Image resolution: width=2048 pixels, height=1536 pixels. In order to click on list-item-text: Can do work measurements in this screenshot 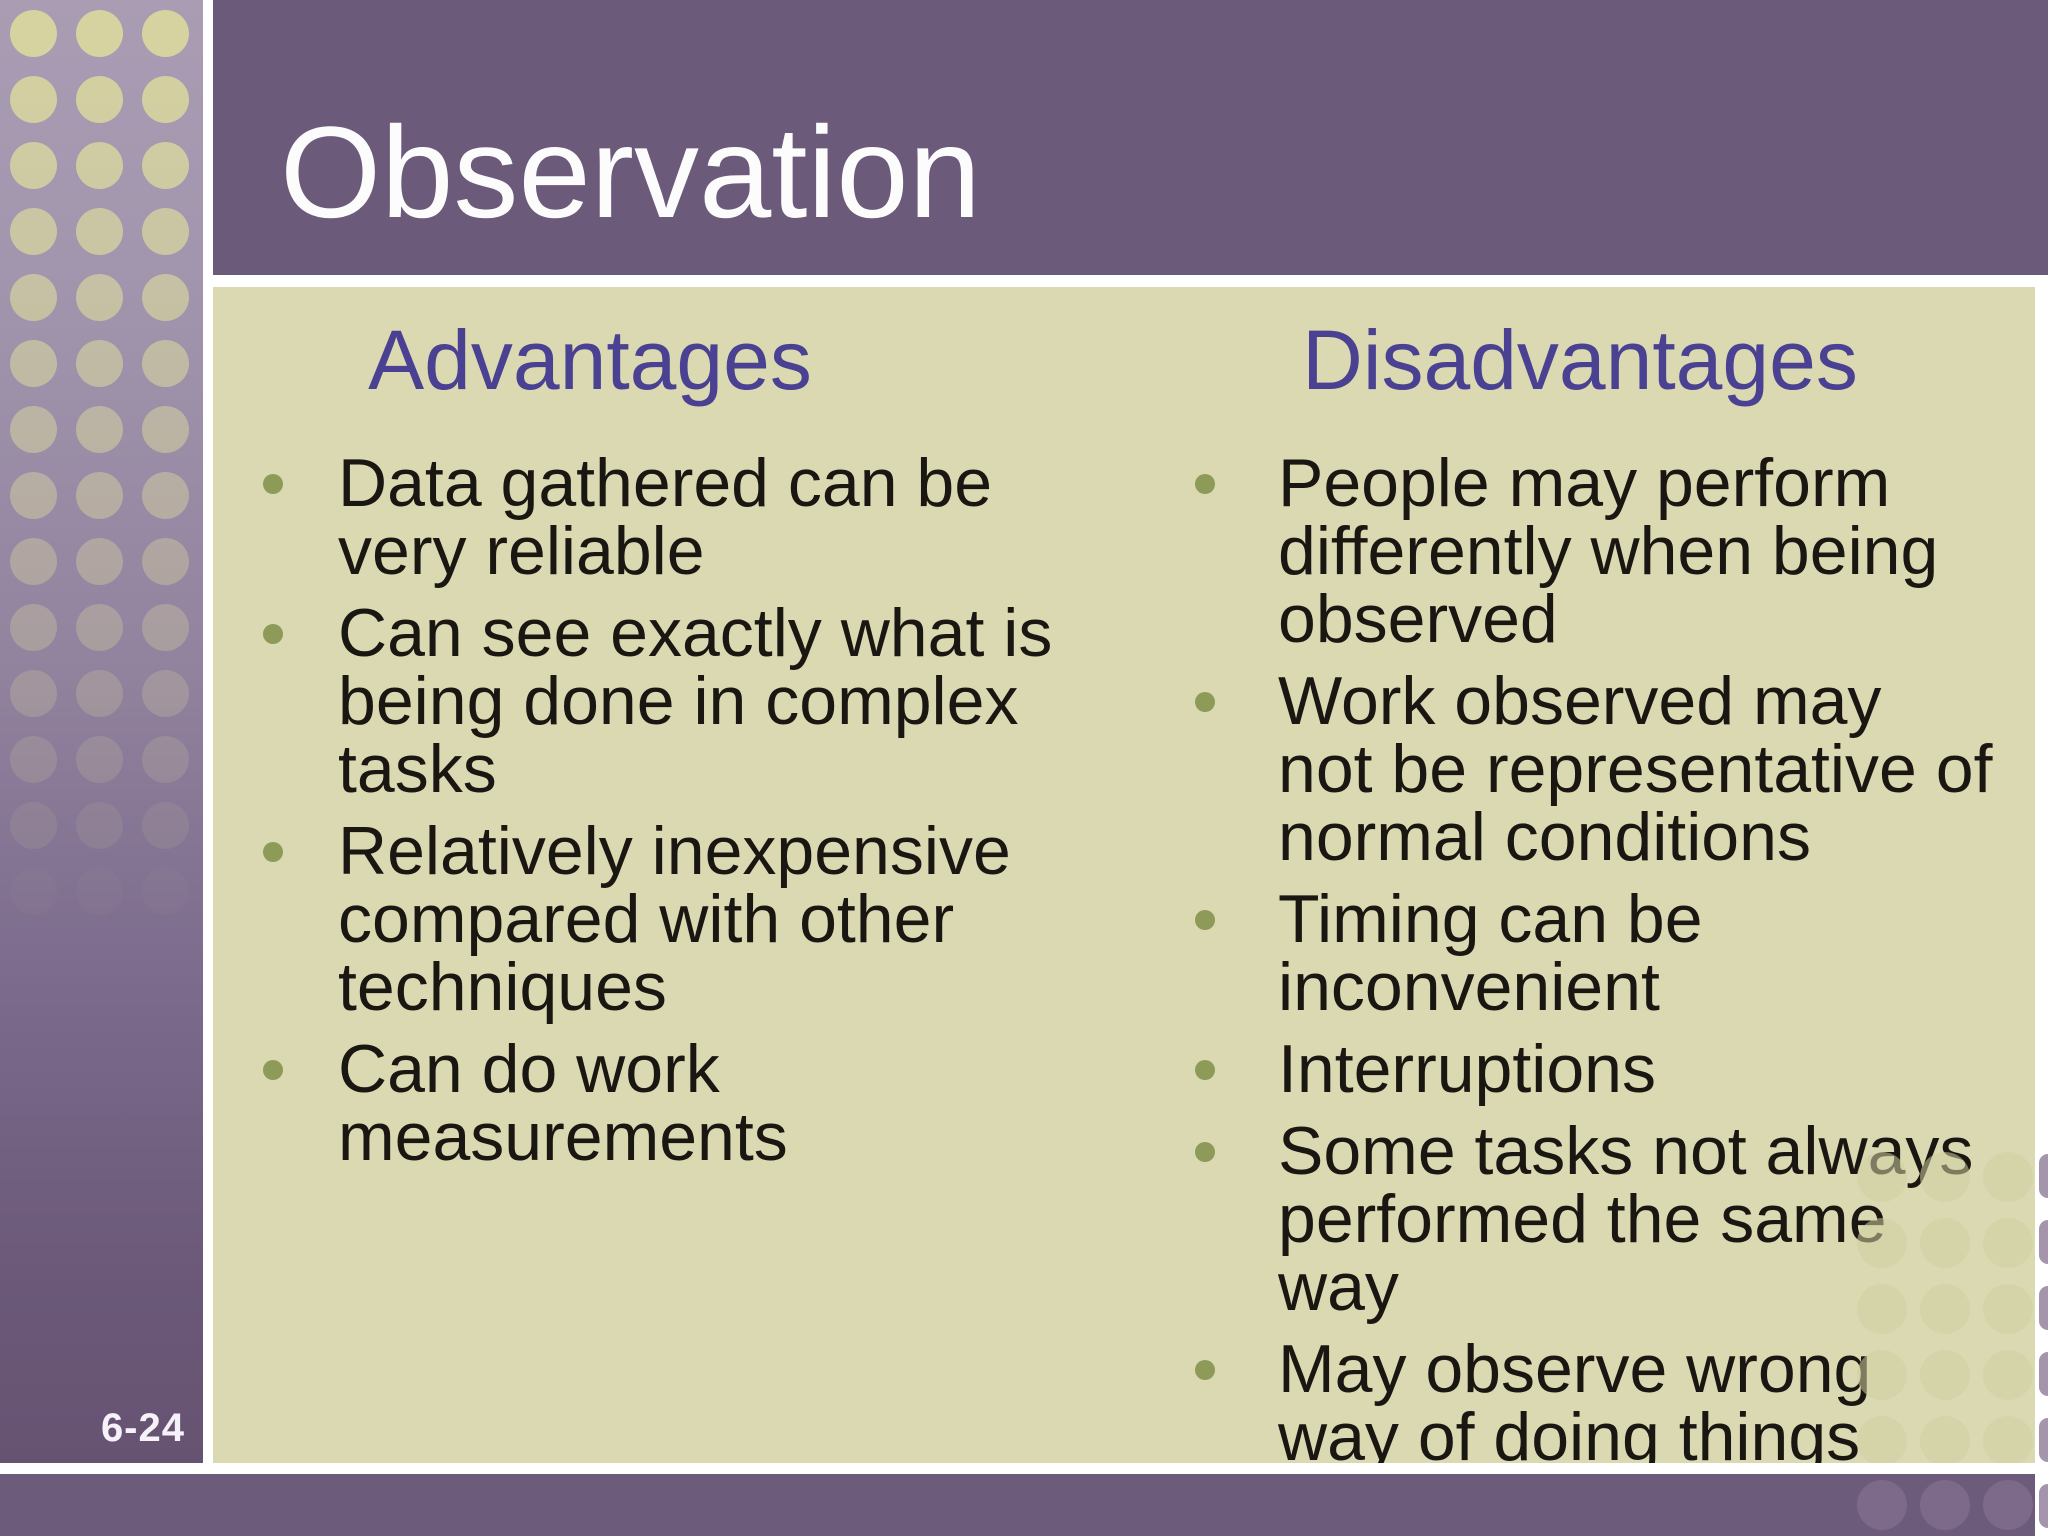, I will do `click(563, 1103)`.